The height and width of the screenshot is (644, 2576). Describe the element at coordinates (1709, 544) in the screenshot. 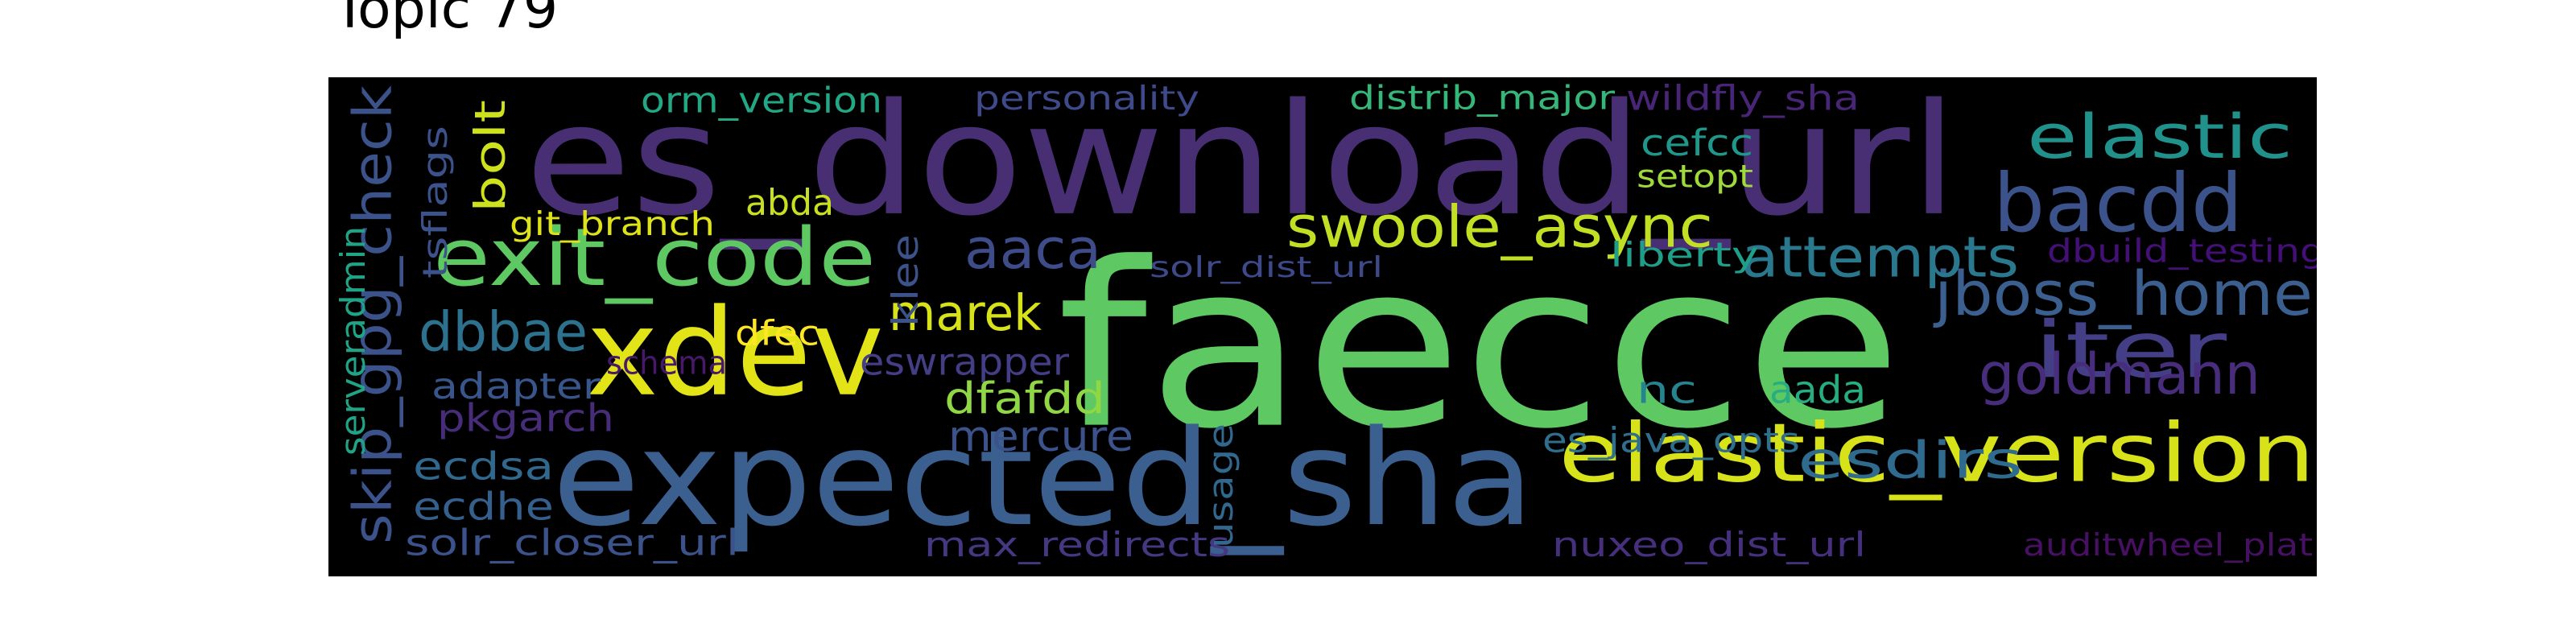

I see `word-nuxeo-dist-url: nuxeo_dist_url` at that location.